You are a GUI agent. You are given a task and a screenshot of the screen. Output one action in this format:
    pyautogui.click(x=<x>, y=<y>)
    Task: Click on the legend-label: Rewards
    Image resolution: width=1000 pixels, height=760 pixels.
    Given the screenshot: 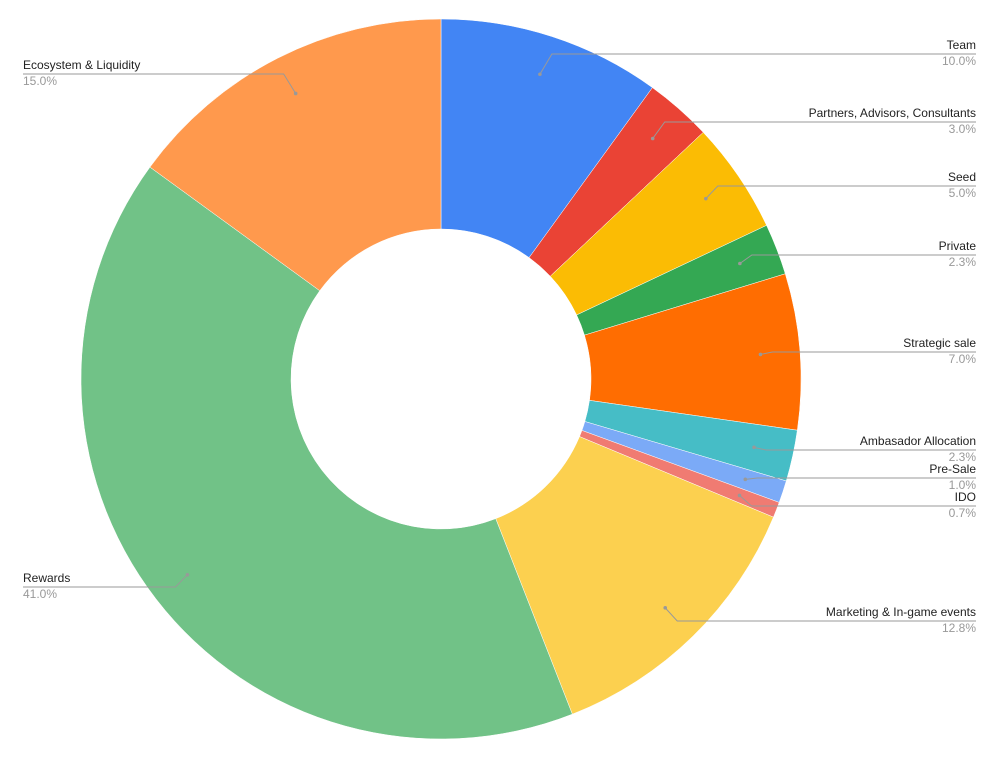 What is the action you would take?
    pyautogui.click(x=46, y=578)
    